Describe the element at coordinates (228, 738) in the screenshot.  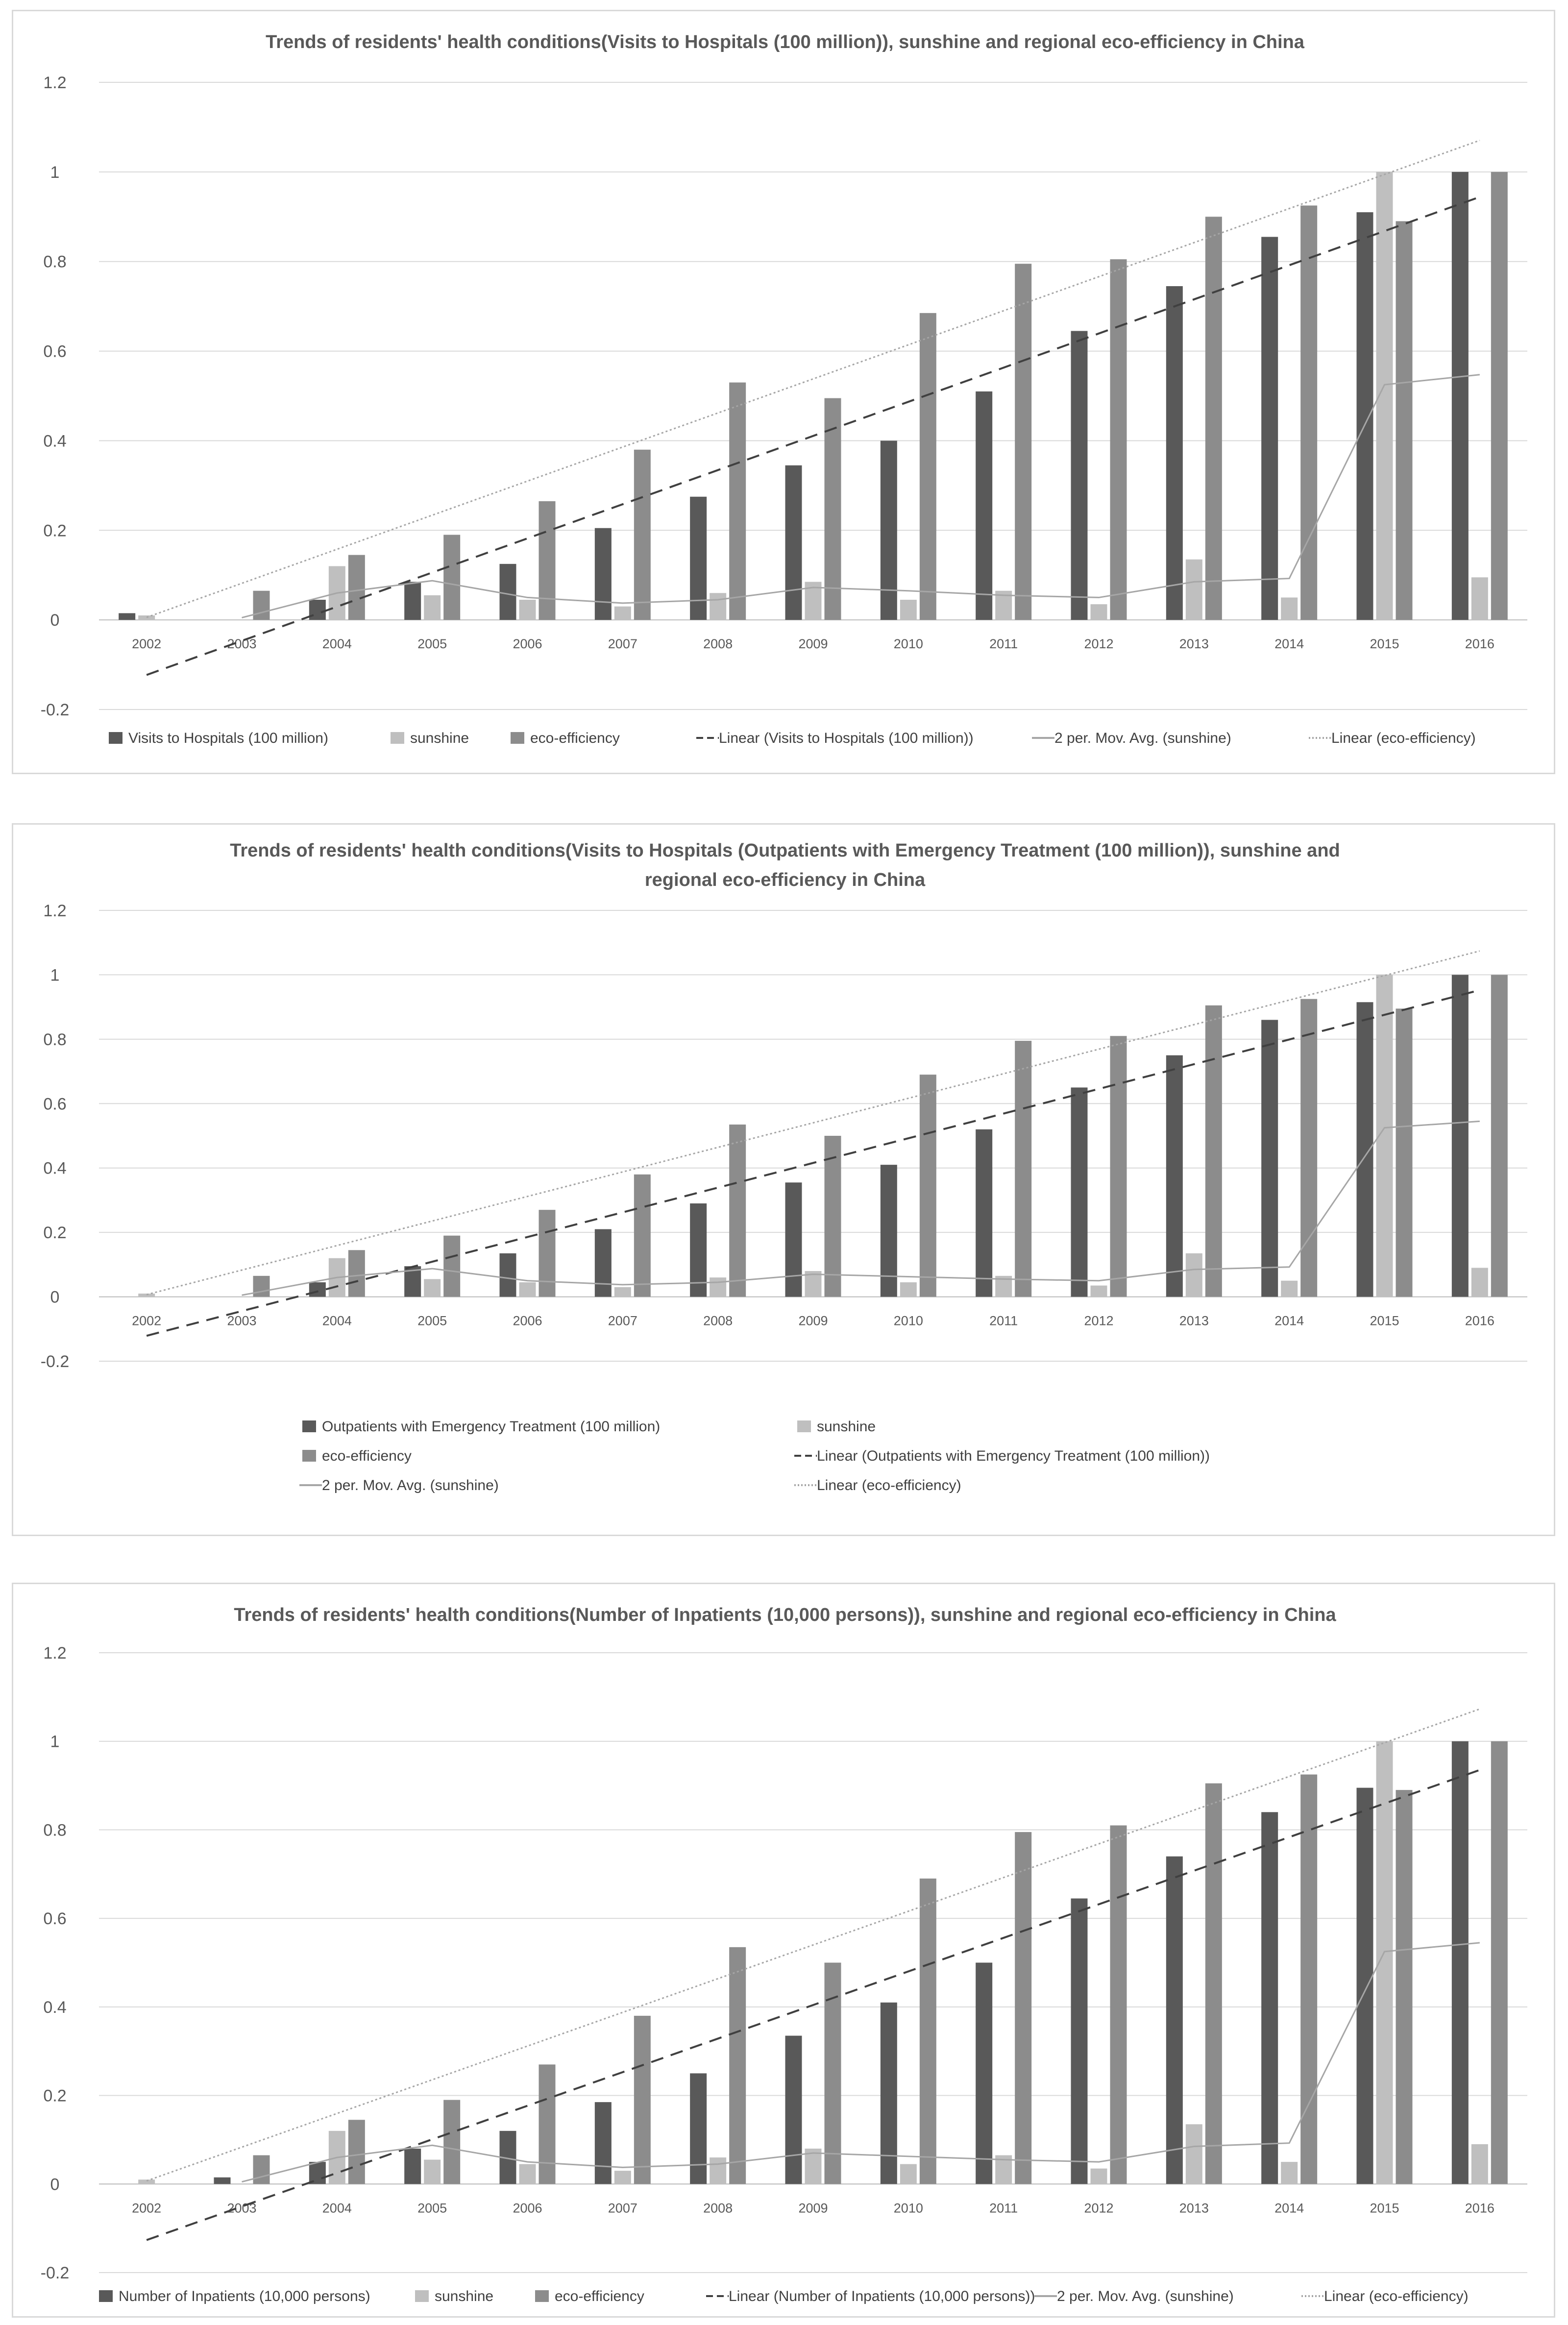
I see `legend-label: Visits to Hospitals (100 million)` at that location.